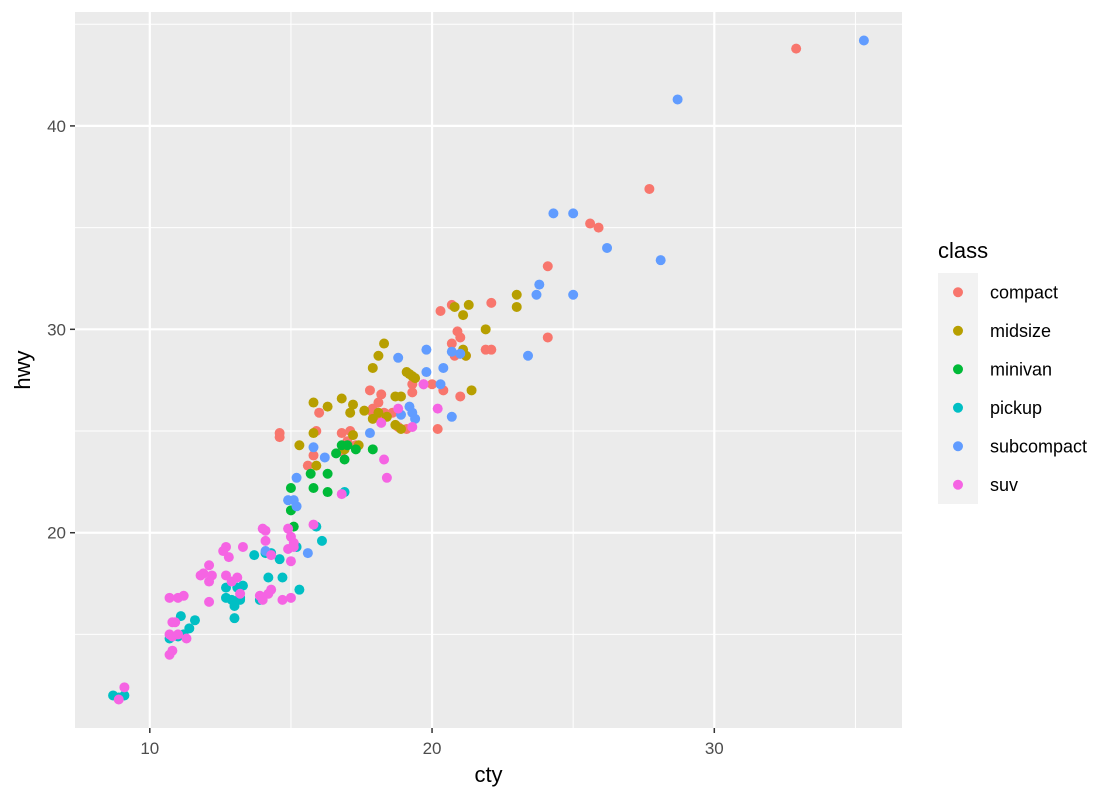 Image resolution: width=1120 pixels, height=805 pixels. I want to click on y-tick-label: 30, so click(56, 329).